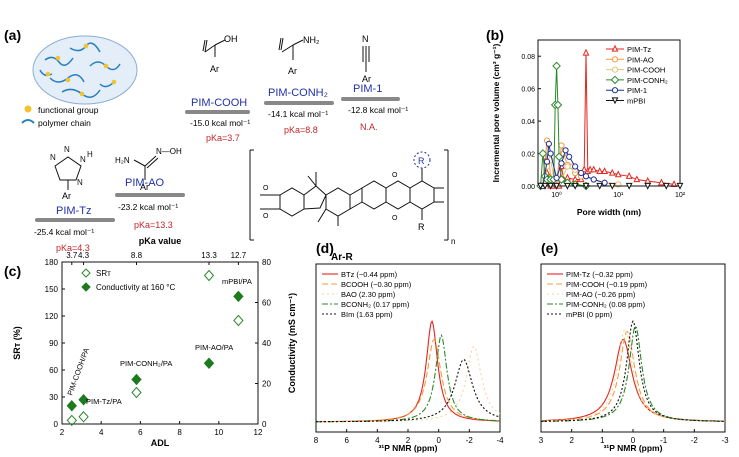 The image size is (739, 457). I want to click on c-point-srt, so click(71, 420).